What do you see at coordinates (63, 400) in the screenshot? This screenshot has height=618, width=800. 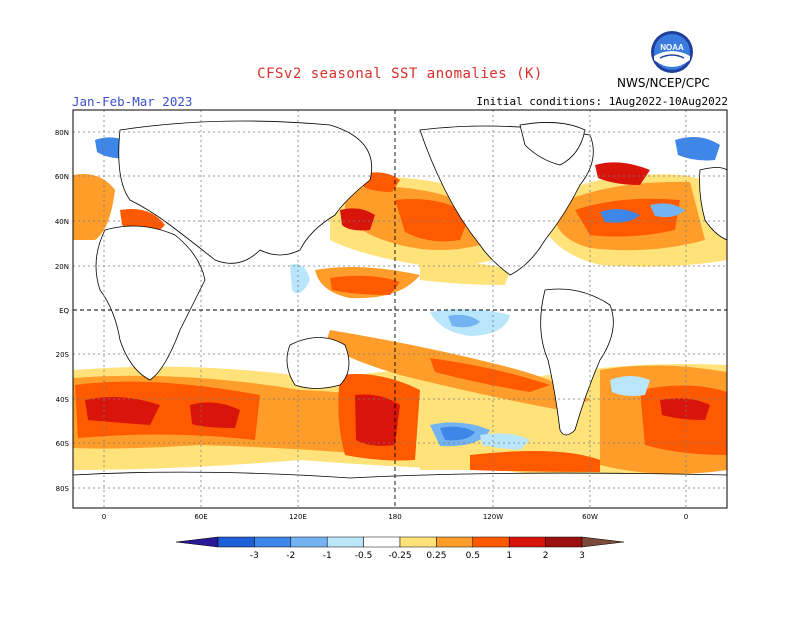 I see `lat-label: 40S` at bounding box center [63, 400].